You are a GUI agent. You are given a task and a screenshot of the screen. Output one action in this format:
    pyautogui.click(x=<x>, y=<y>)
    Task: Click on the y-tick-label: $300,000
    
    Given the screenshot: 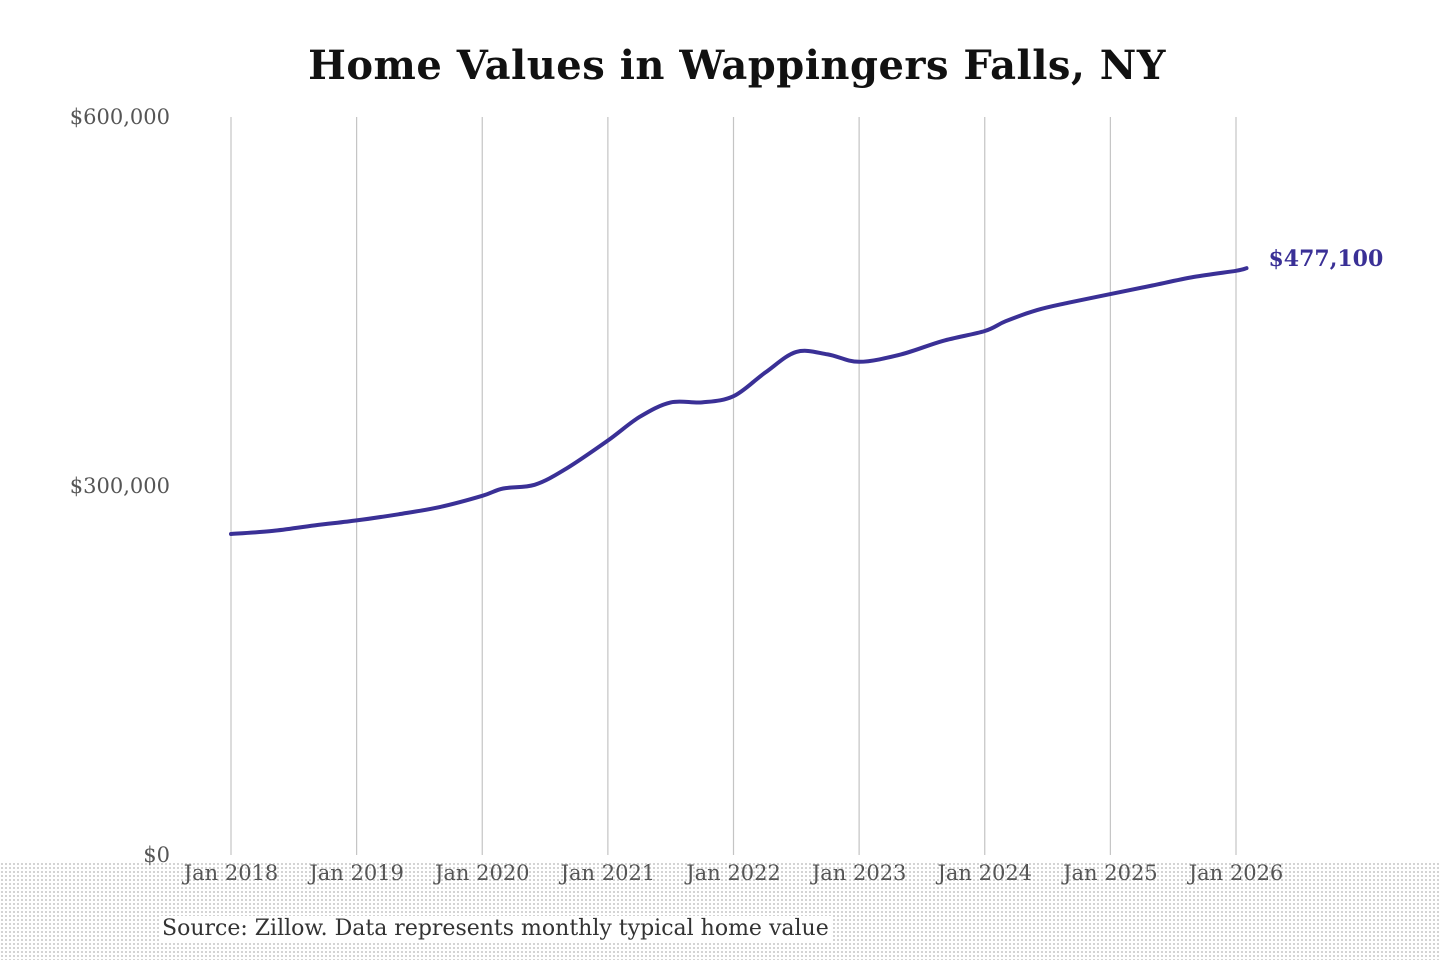 What is the action you would take?
    pyautogui.click(x=120, y=486)
    